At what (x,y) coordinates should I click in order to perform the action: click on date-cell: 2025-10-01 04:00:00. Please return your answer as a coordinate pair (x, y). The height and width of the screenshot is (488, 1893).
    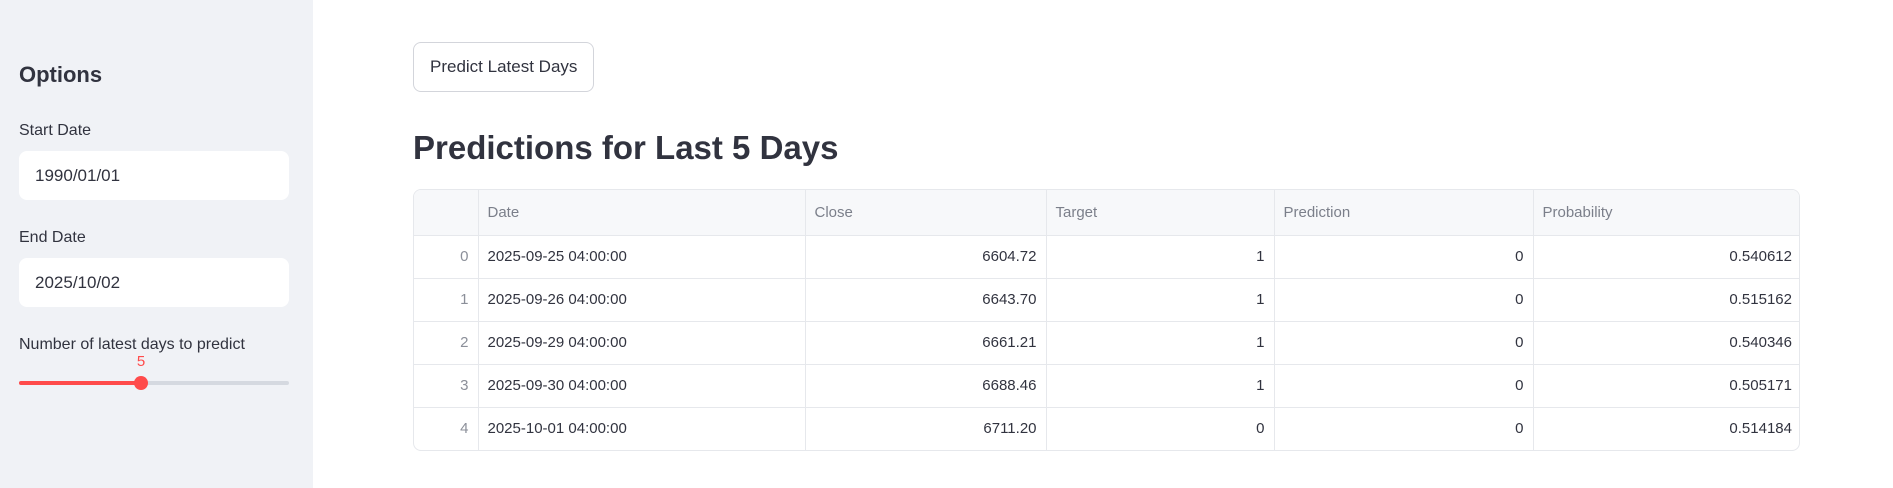
    Looking at the image, I should click on (642, 428).